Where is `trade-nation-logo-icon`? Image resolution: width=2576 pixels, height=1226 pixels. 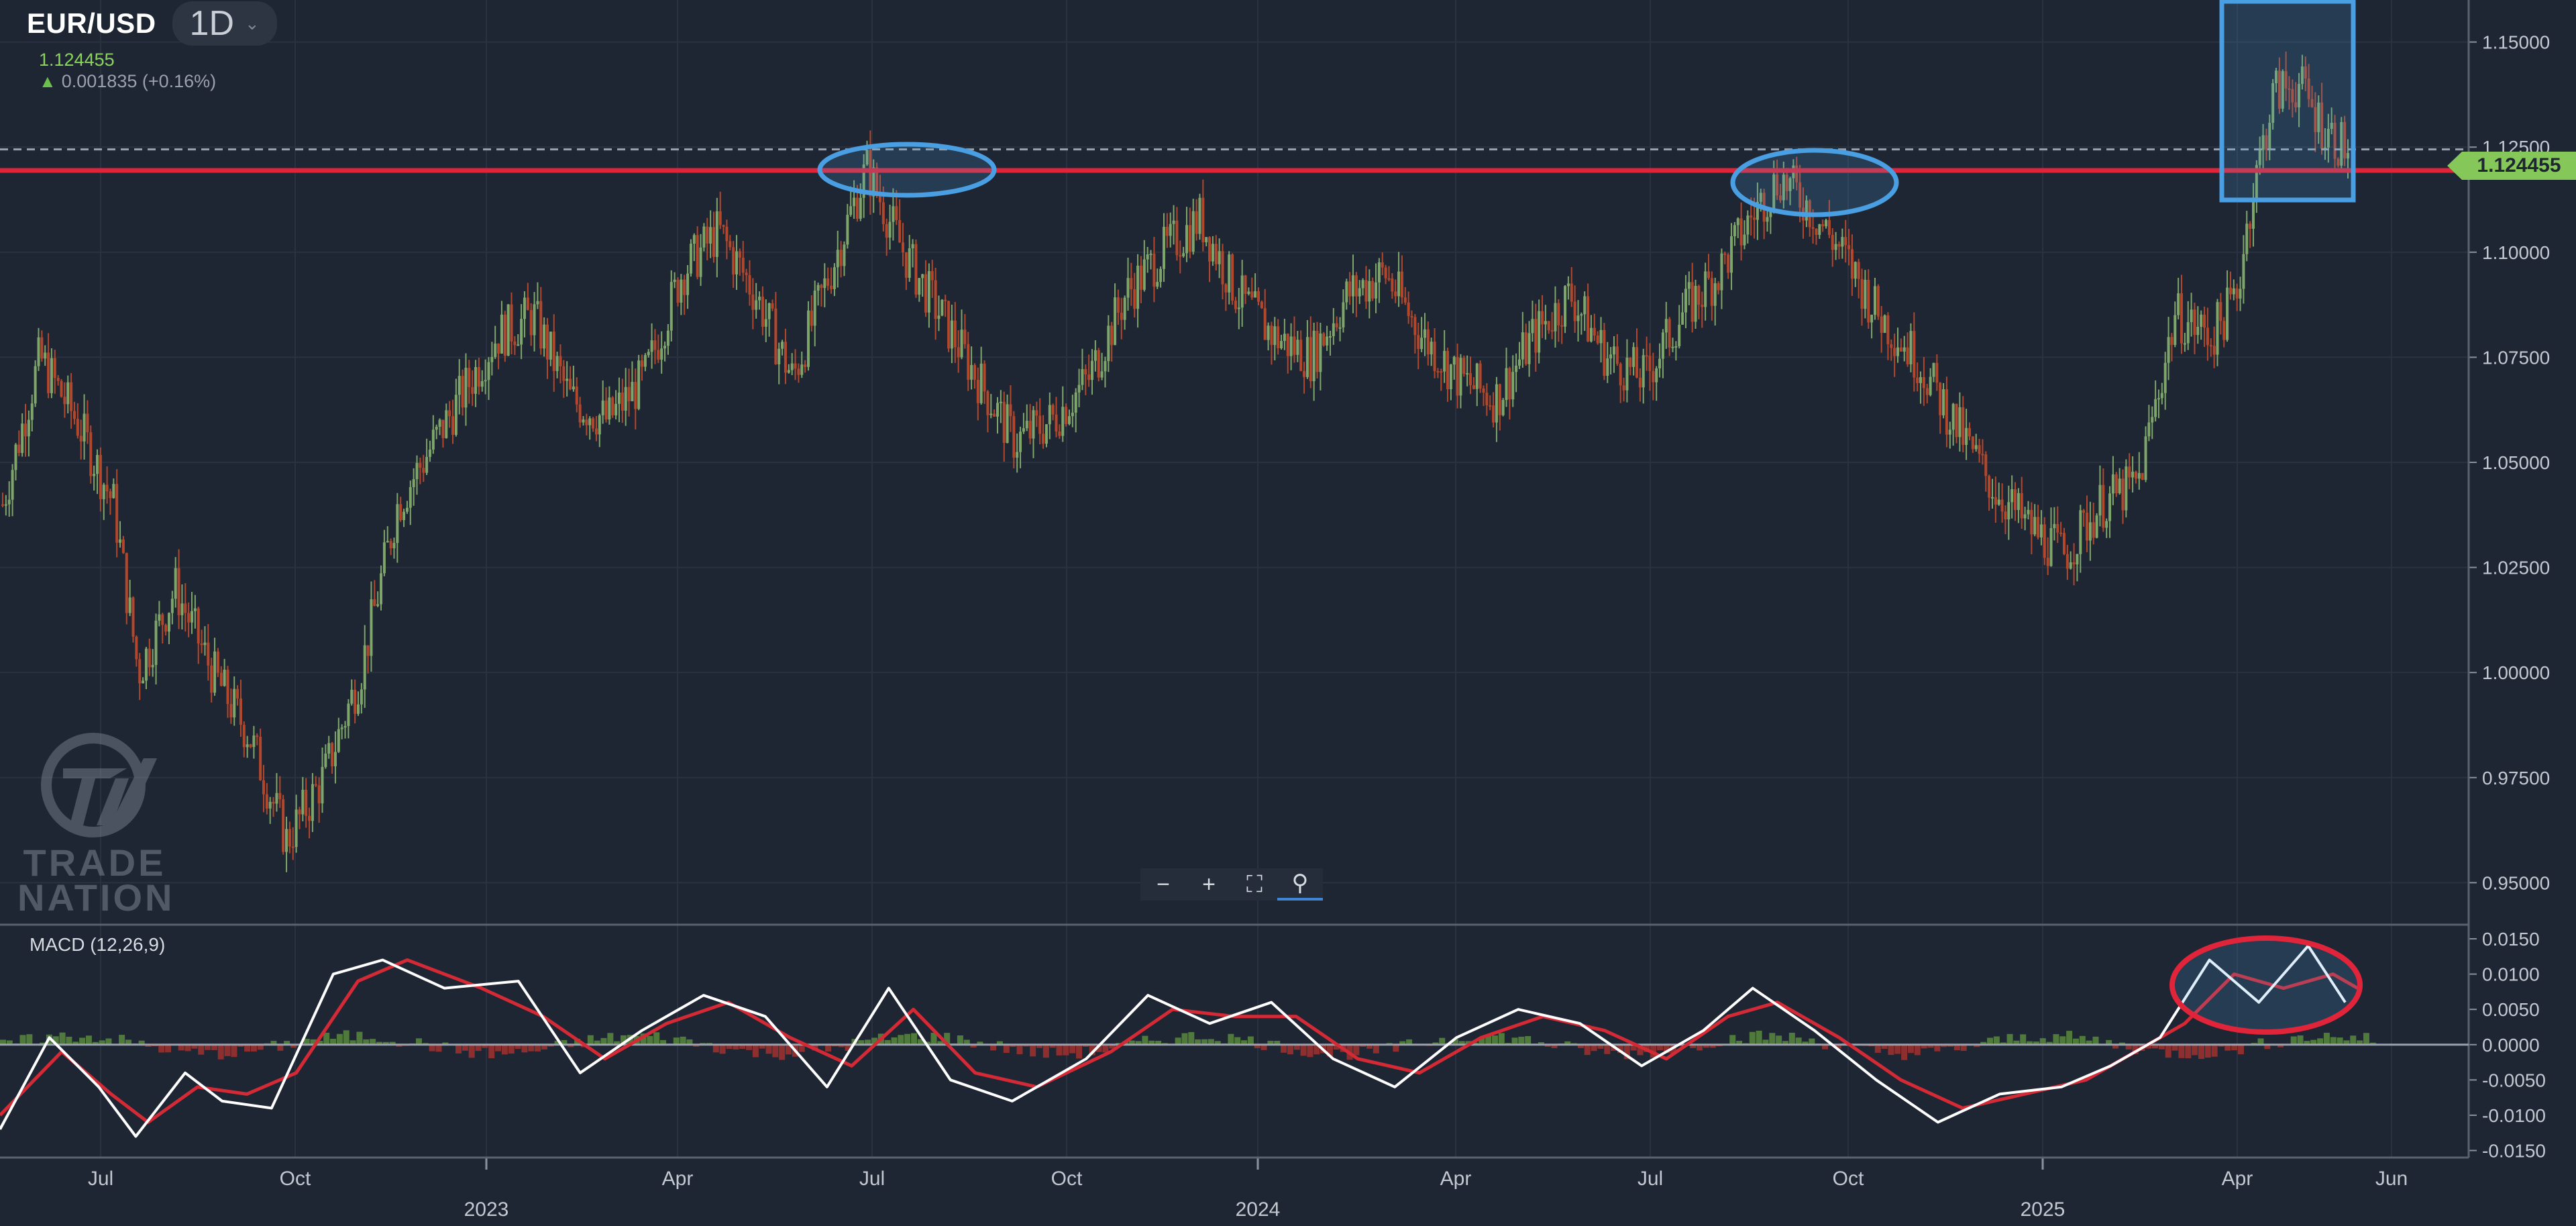
trade-nation-logo-icon is located at coordinates (99, 785).